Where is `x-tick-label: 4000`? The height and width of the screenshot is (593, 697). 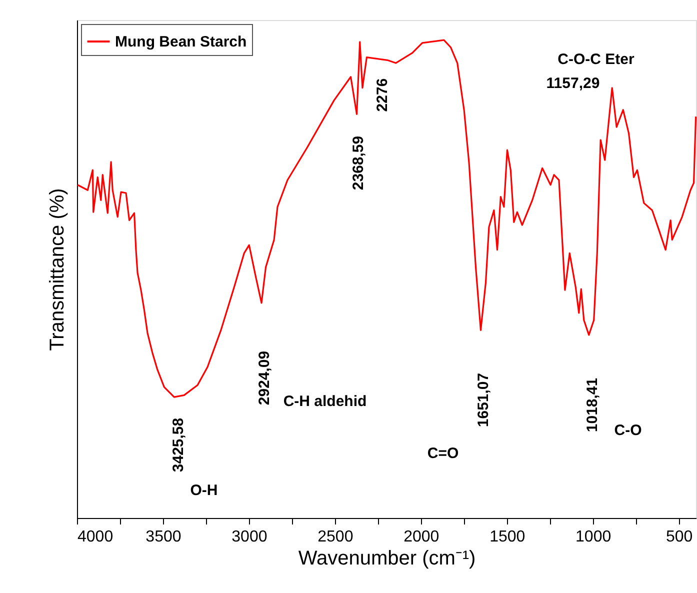 x-tick-label: 4000 is located at coordinates (96, 537).